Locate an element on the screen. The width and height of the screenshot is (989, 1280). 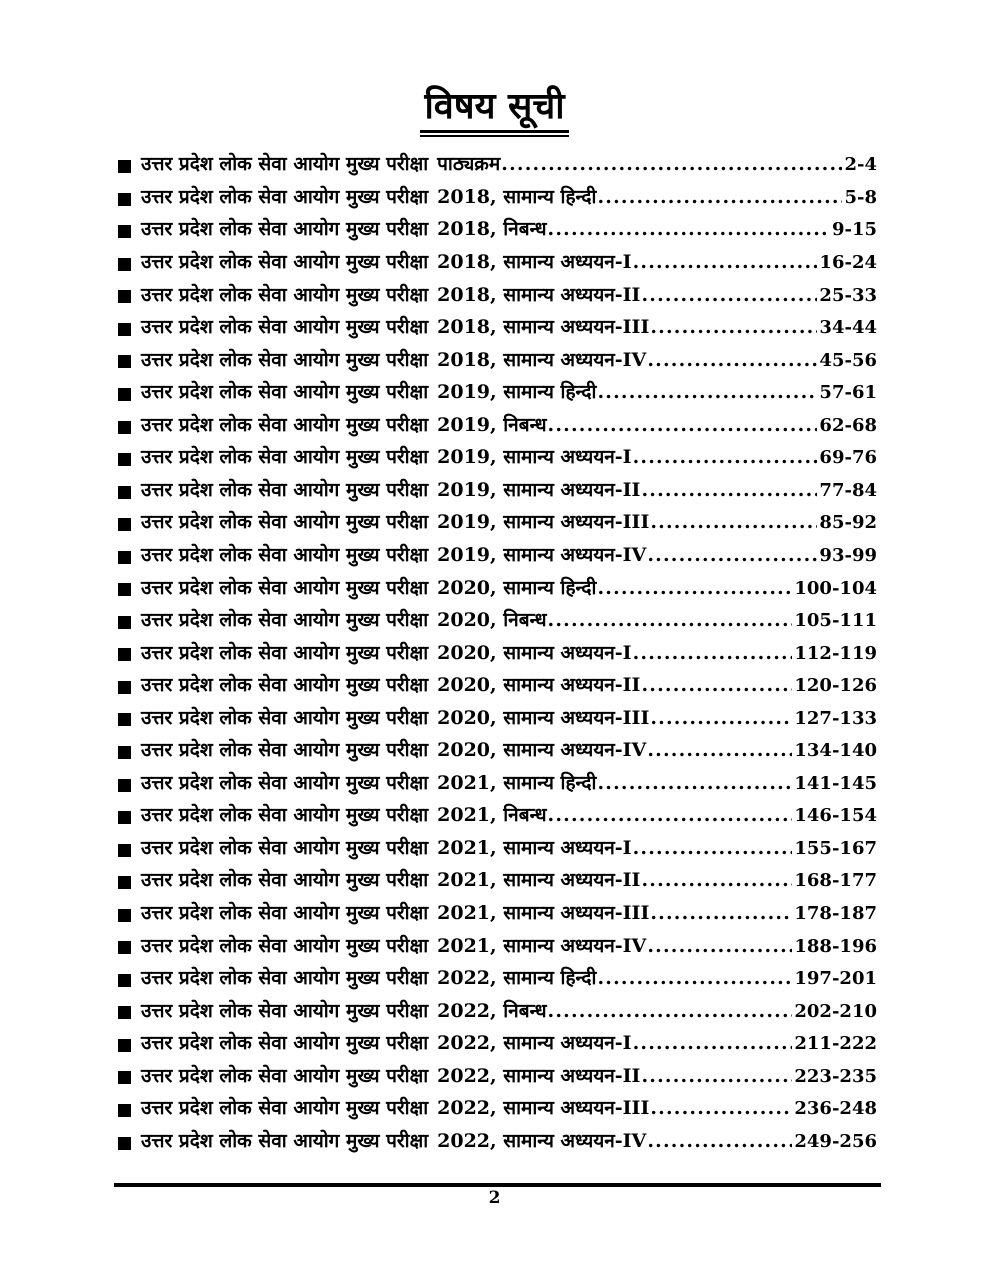
toc-entry-pages: 77-84 is located at coordinates (848, 490).